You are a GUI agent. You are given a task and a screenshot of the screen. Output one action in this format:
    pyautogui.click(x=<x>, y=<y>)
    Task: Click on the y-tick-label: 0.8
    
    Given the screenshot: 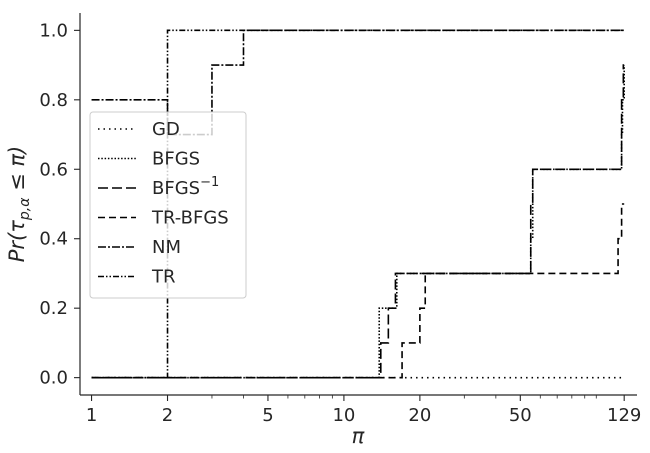 What is the action you would take?
    pyautogui.click(x=53, y=100)
    